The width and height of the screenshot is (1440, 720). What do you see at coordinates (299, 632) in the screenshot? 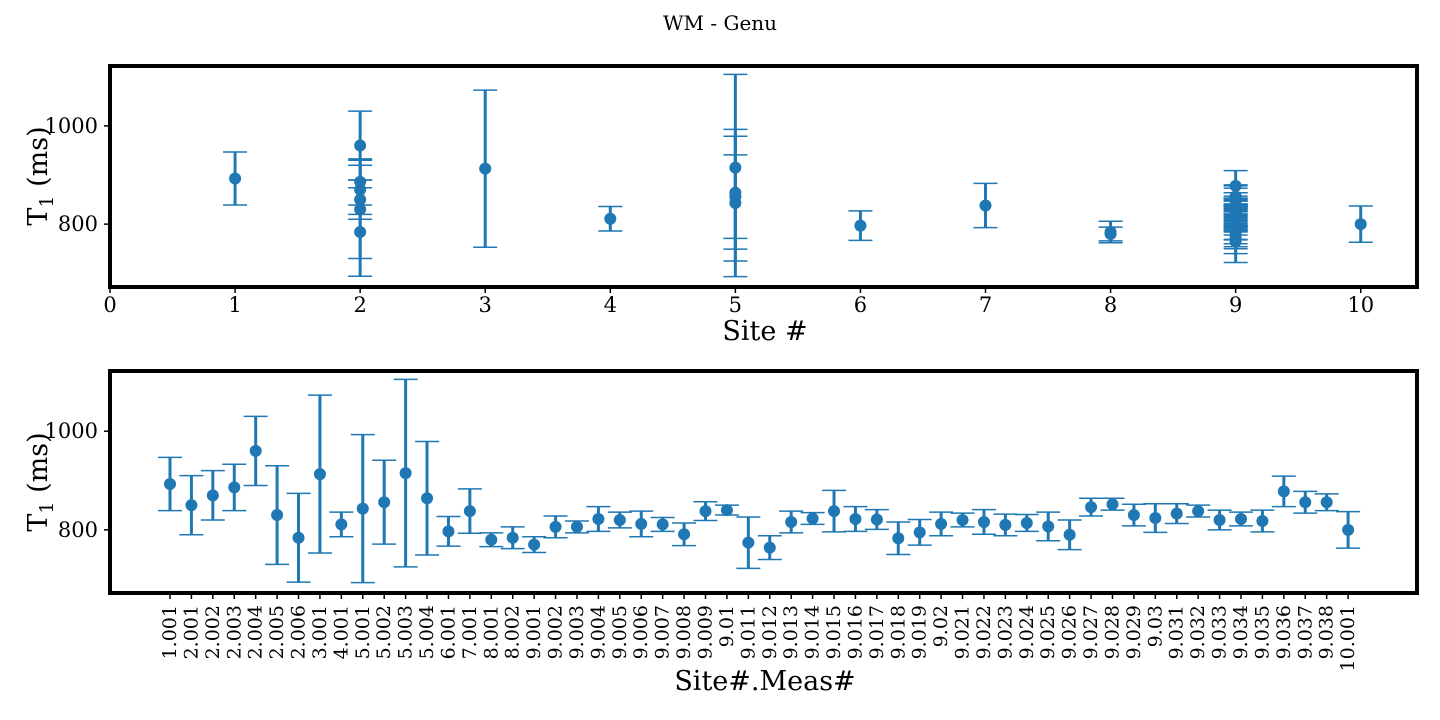
I see `x-tick-label: 2.006` at bounding box center [299, 632].